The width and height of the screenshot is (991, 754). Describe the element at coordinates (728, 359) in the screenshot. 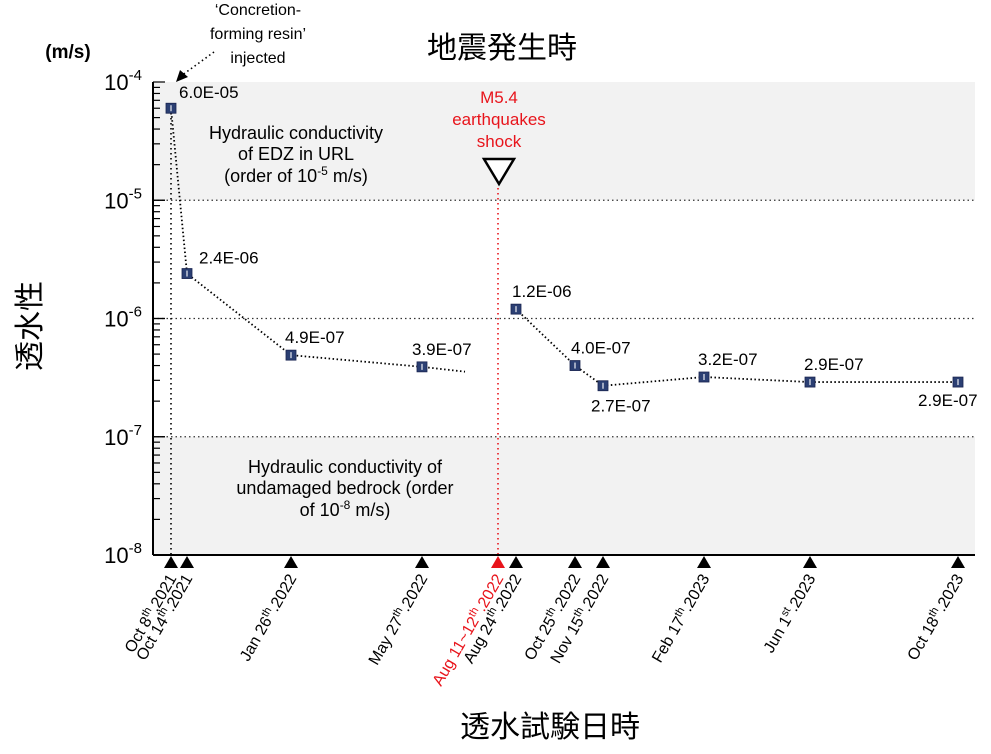

I see `data-label: 3.2E-07` at that location.